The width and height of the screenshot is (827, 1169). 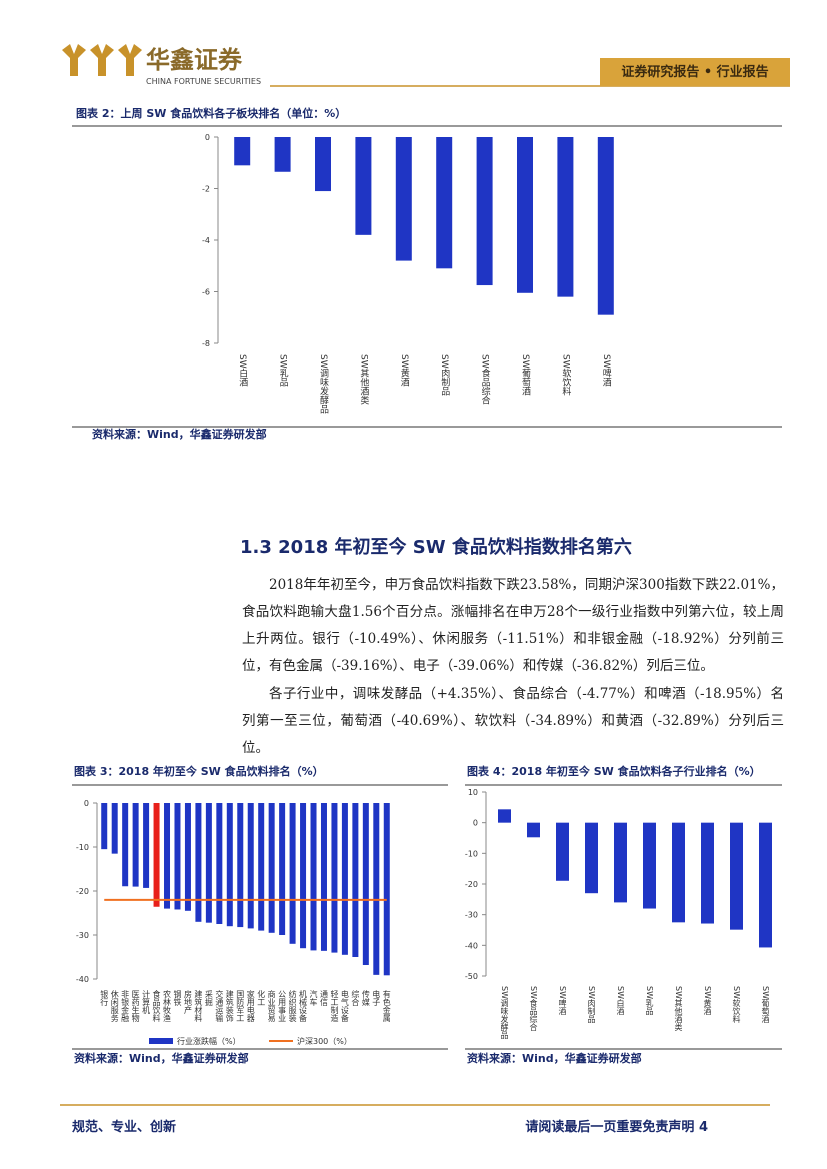 What do you see at coordinates (313, 998) in the screenshot?
I see `x-tick-label: 汽车` at bounding box center [313, 998].